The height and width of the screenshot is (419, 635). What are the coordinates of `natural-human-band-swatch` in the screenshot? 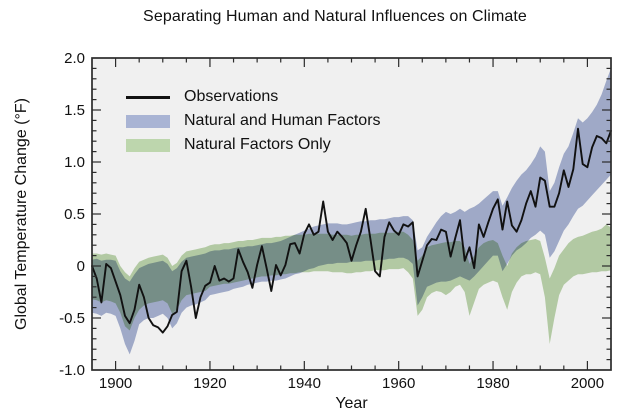 It's located at (148, 121).